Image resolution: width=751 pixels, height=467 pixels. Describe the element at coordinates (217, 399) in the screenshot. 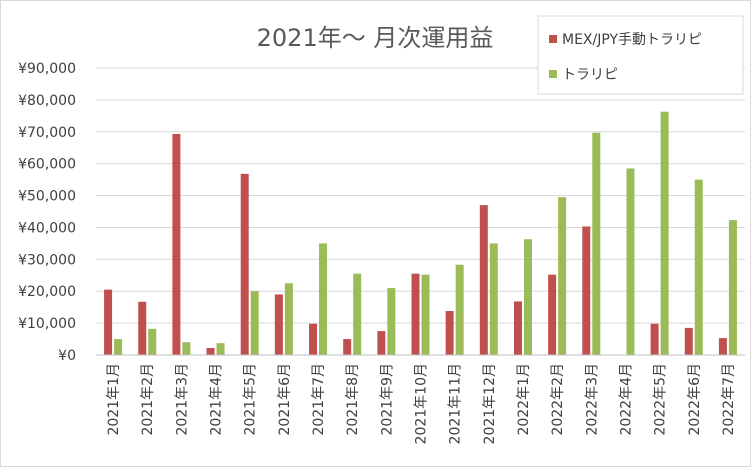

I see `x-tick-label: 2021年4月` at that location.